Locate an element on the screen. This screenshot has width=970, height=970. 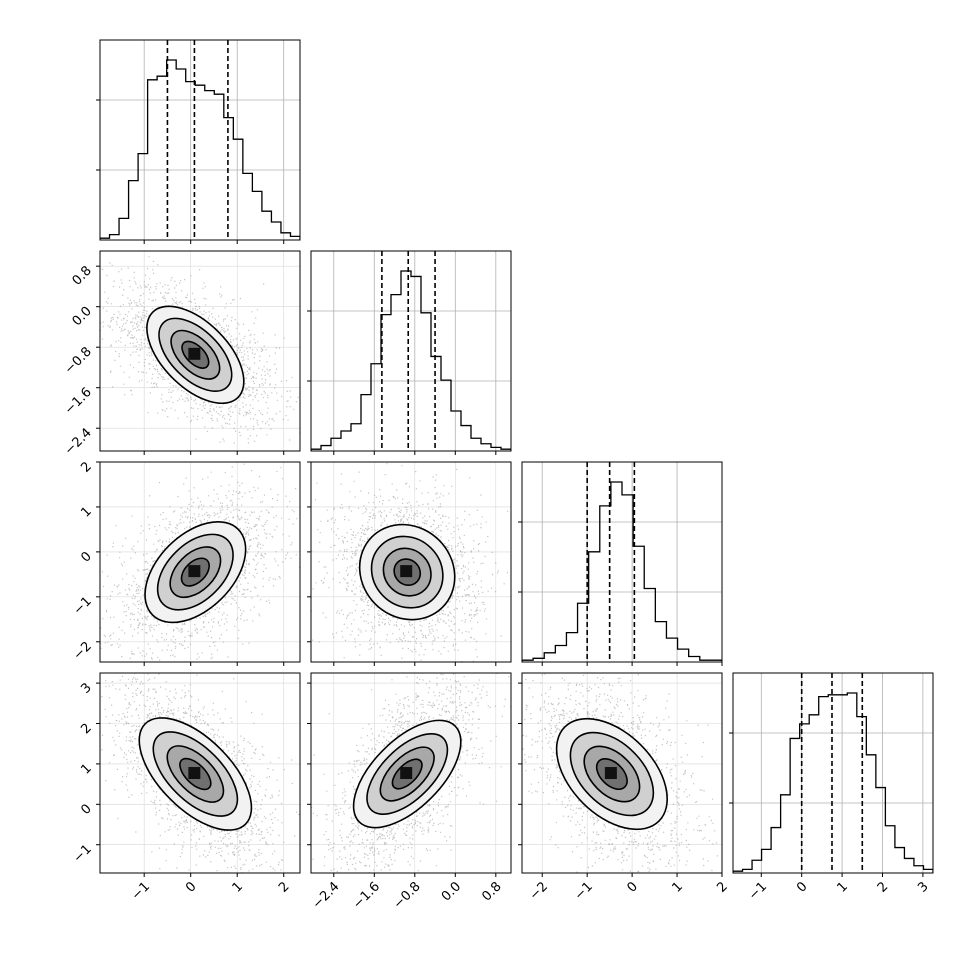
contour-panel-3-2: −2 −1 0 1 2 is located at coordinates (624, 787).